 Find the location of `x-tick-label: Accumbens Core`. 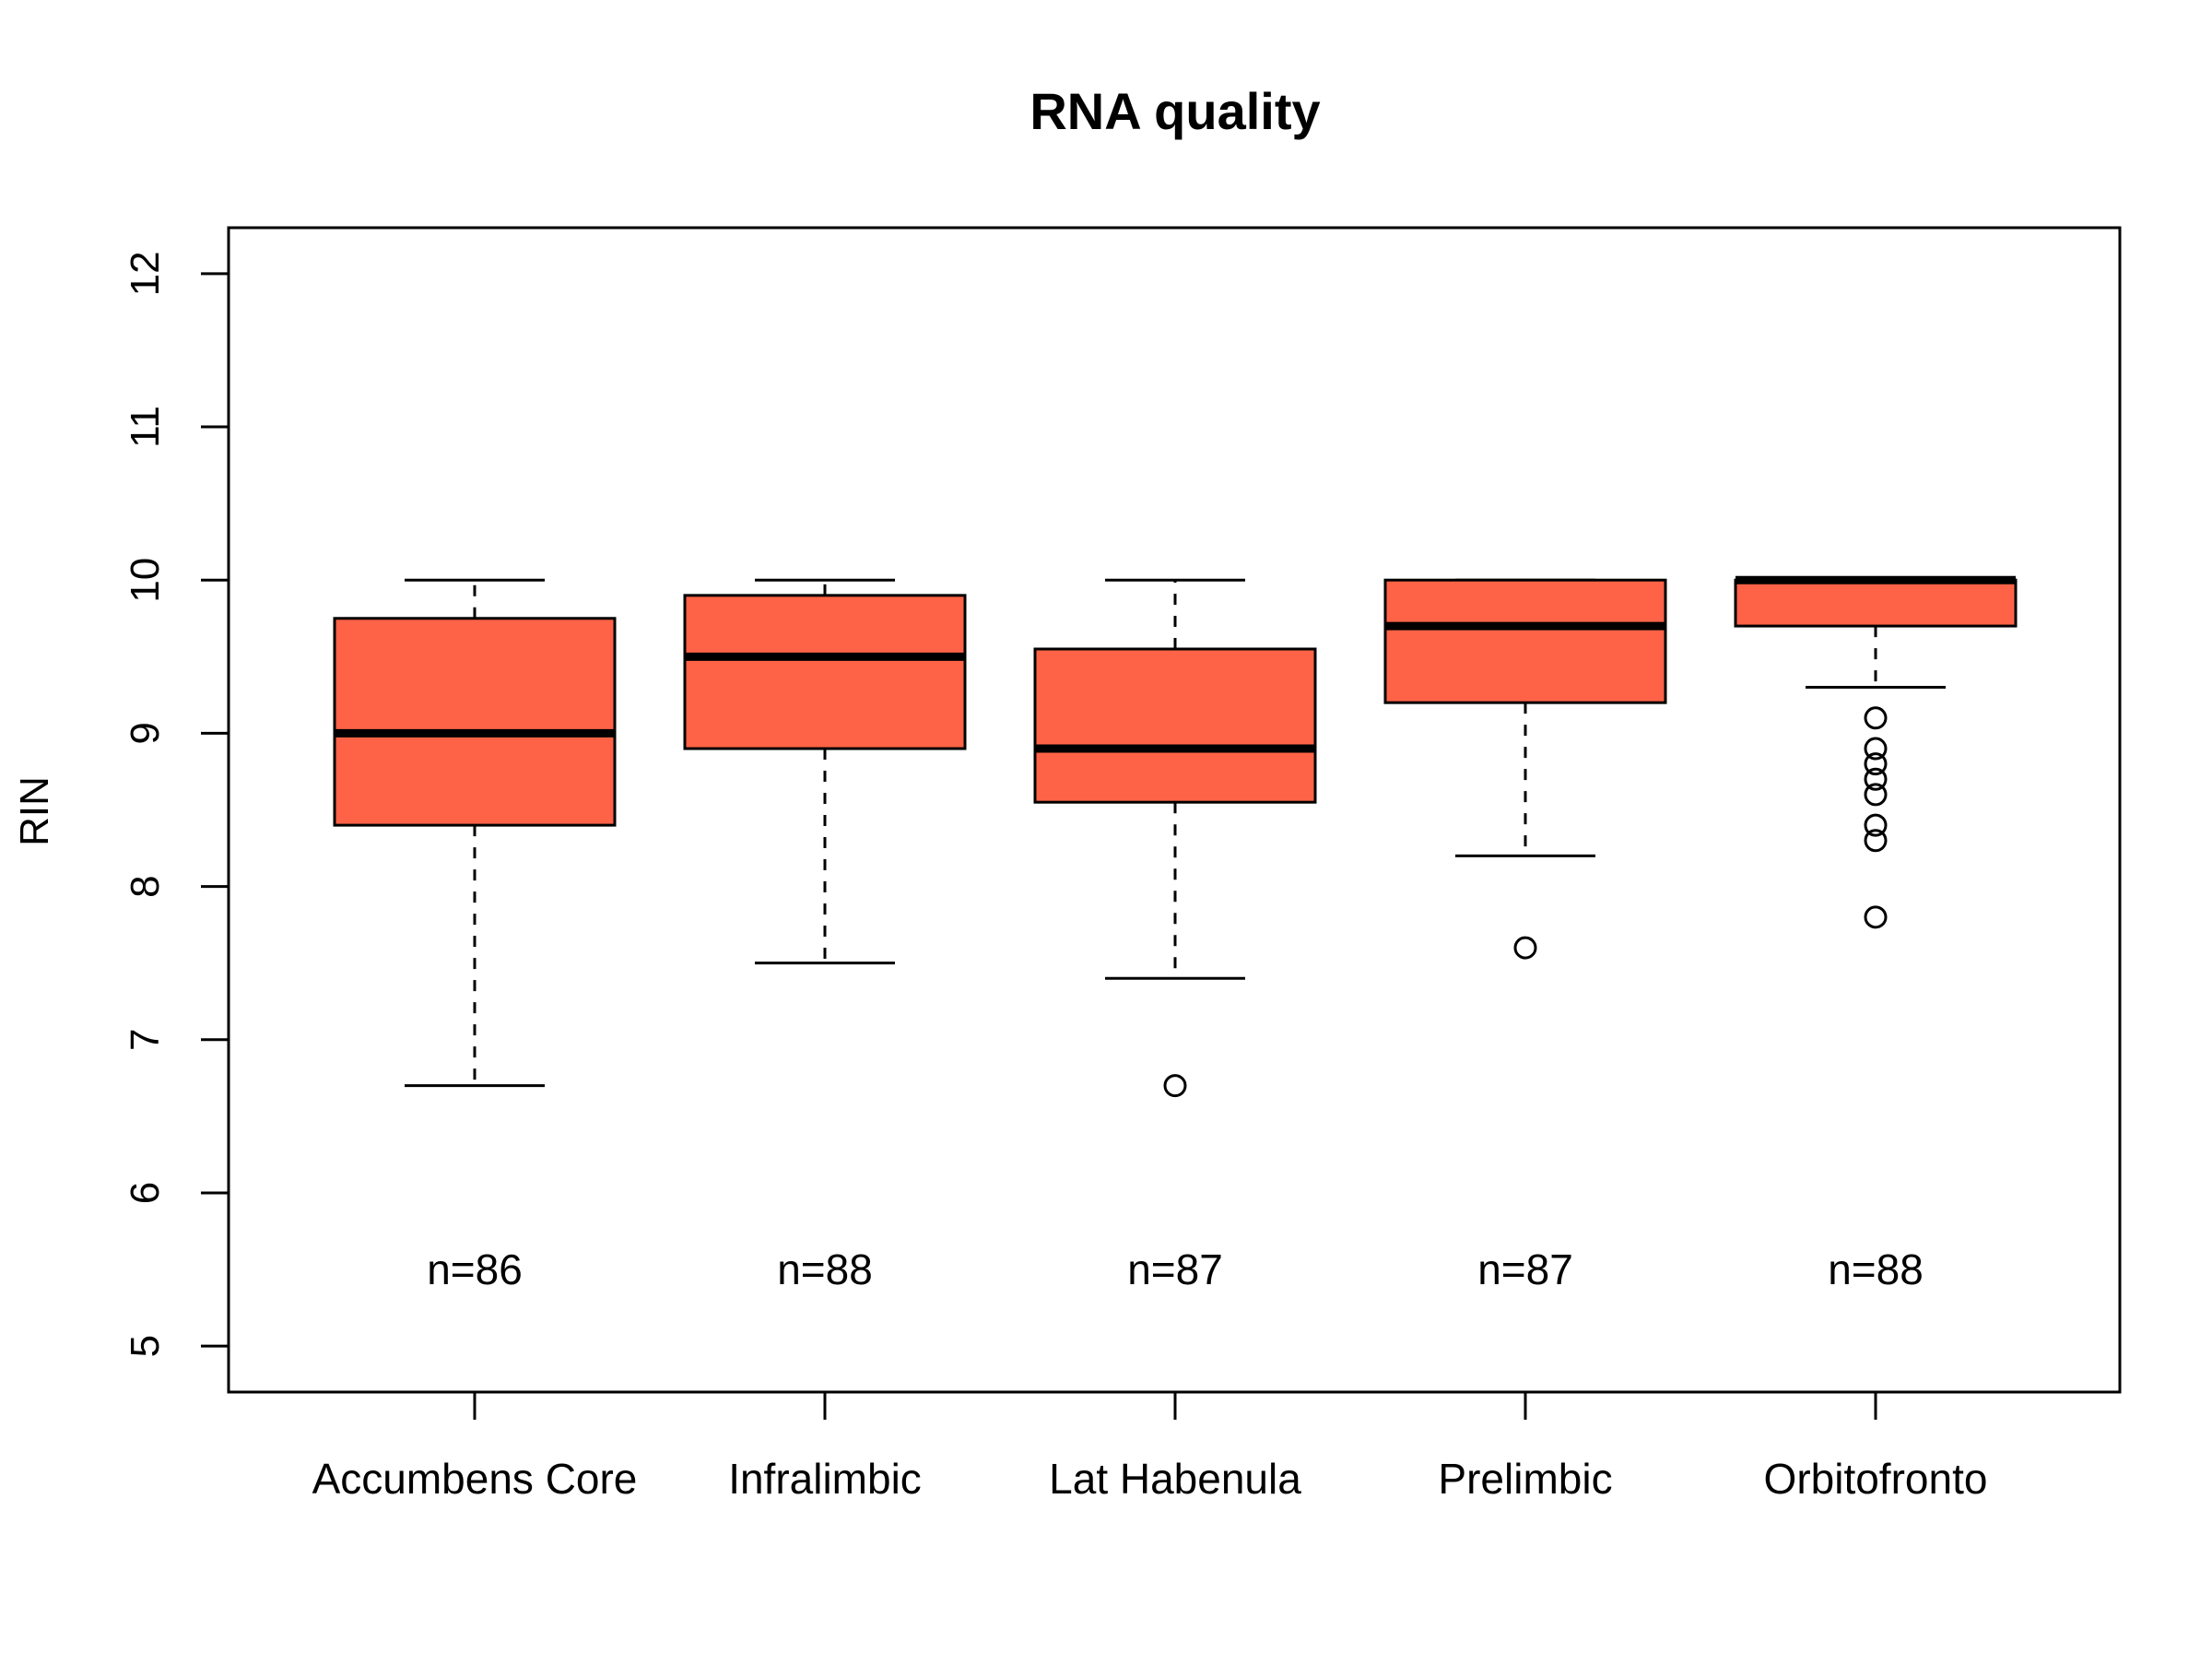

x-tick-label: Accumbens Core is located at coordinates (475, 1479).